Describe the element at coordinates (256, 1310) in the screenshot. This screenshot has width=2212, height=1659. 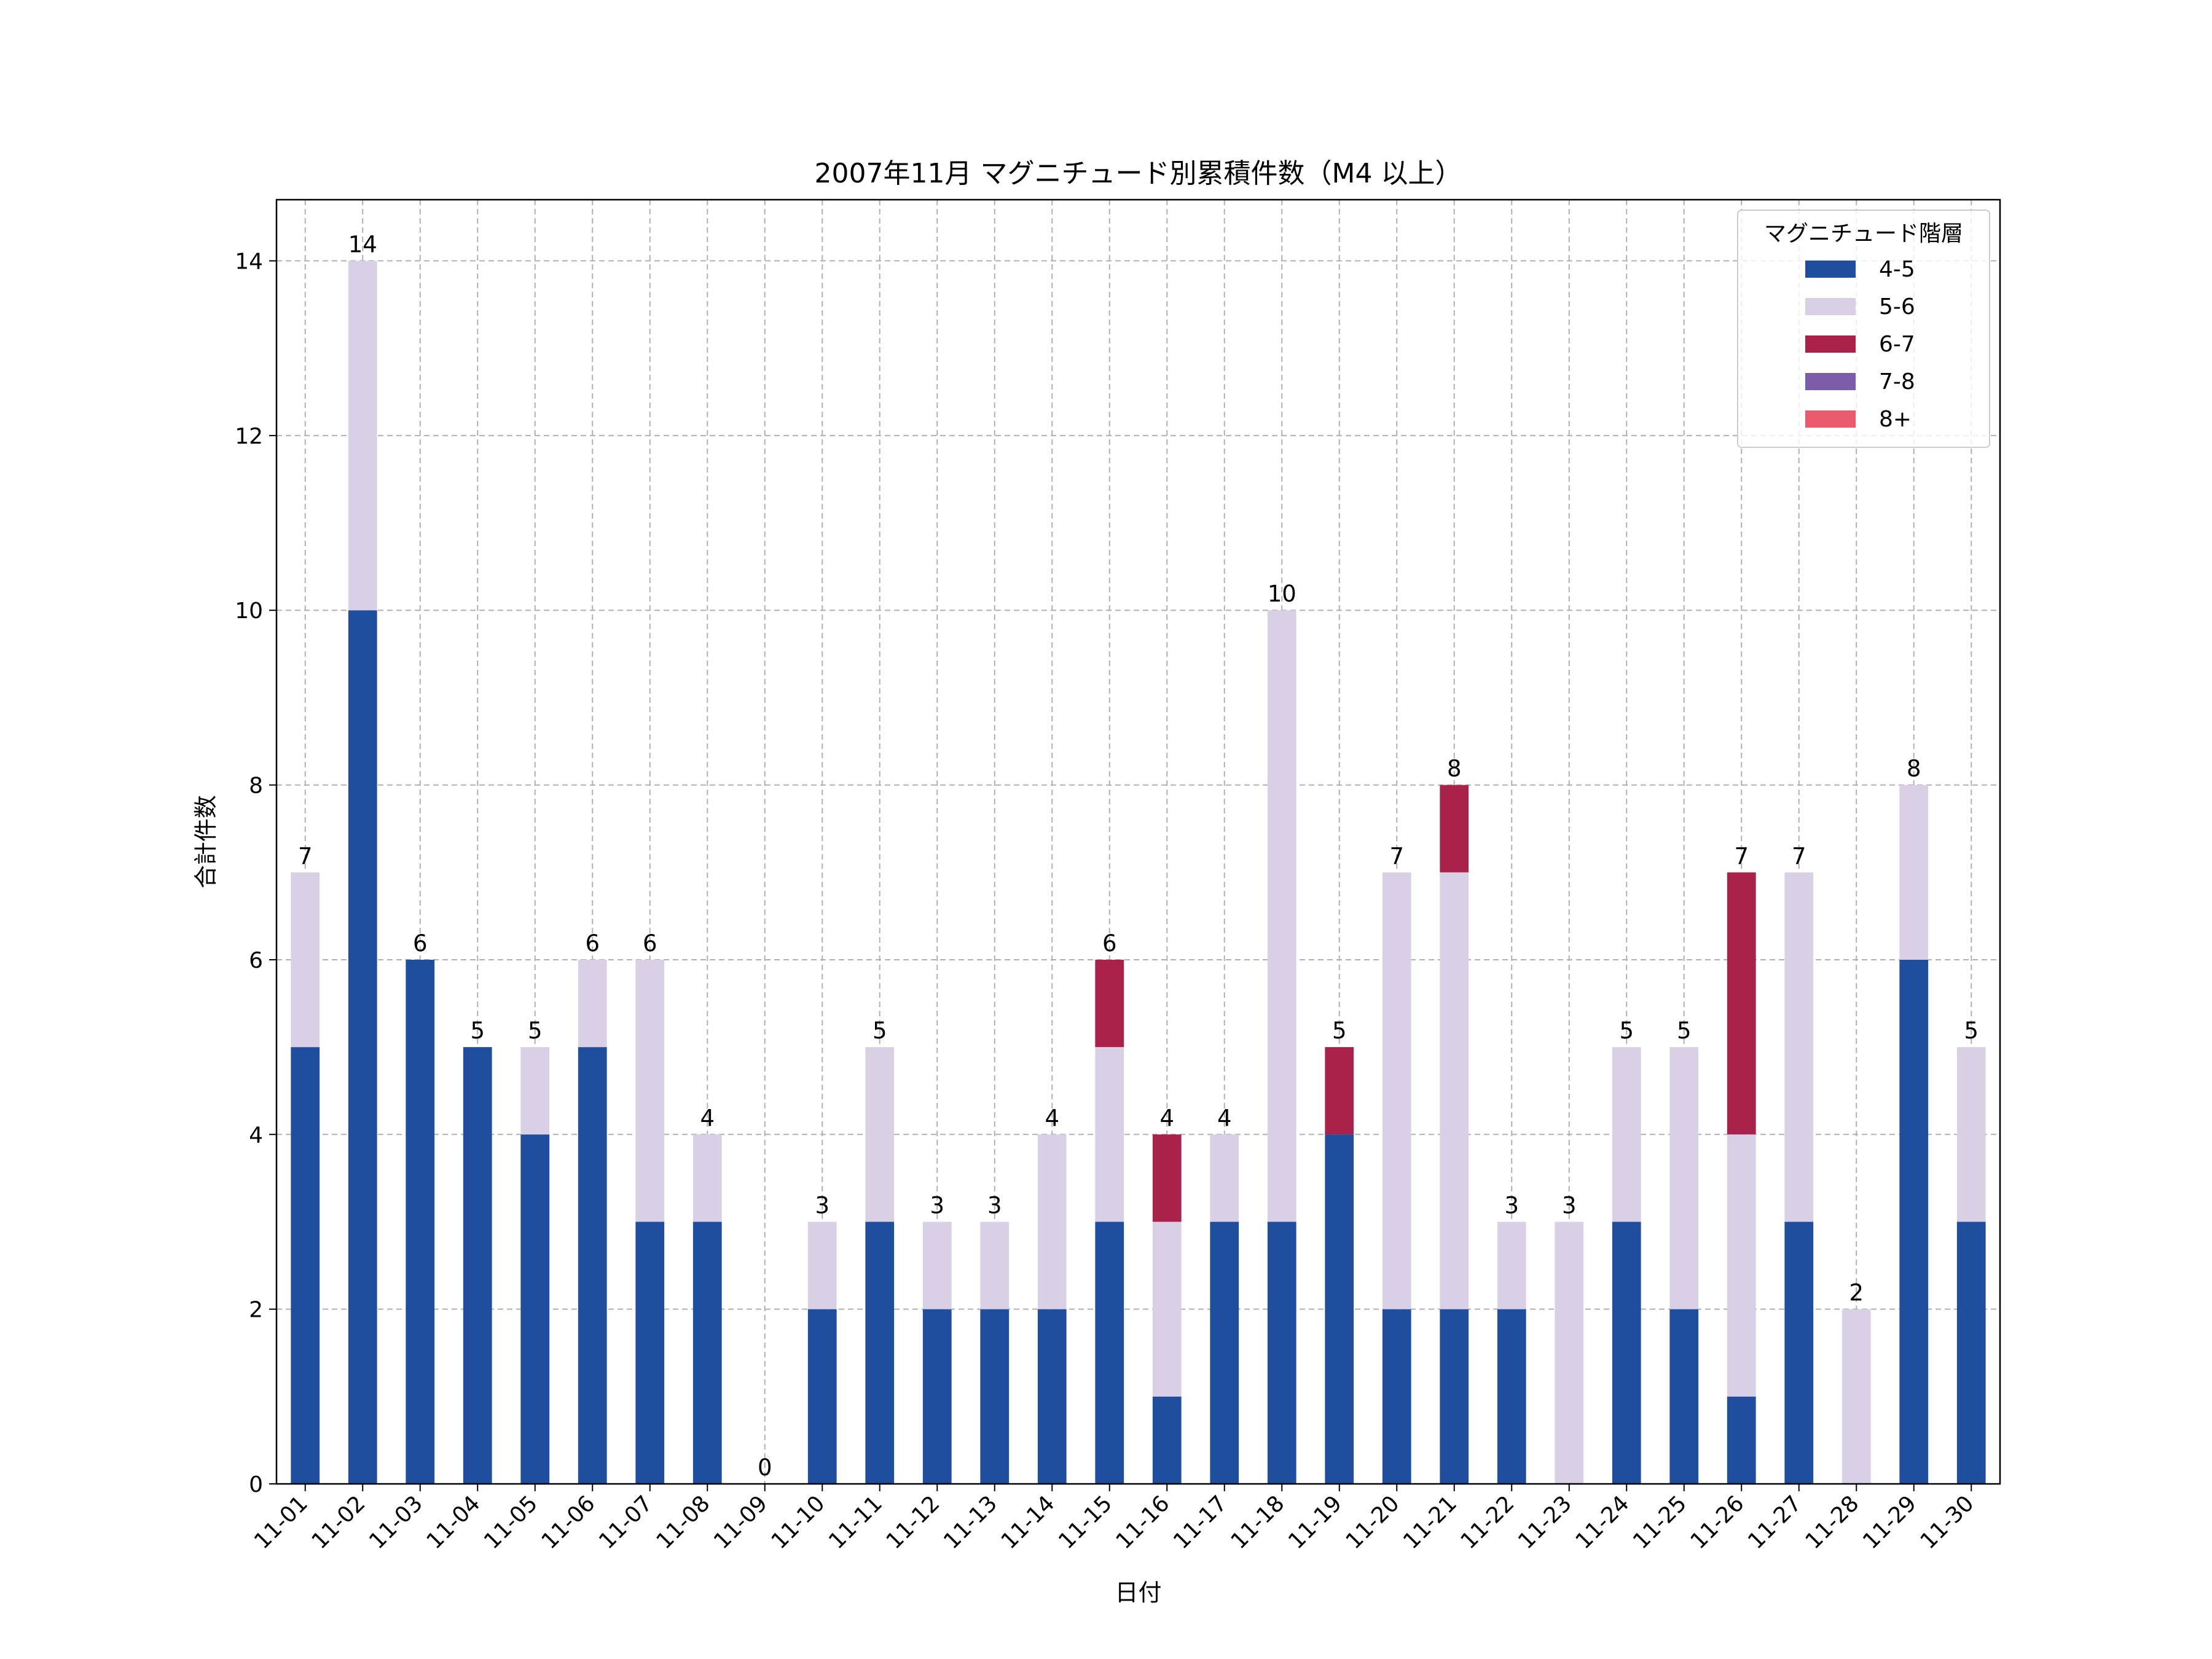
I see `y-tick-label: 2` at that location.